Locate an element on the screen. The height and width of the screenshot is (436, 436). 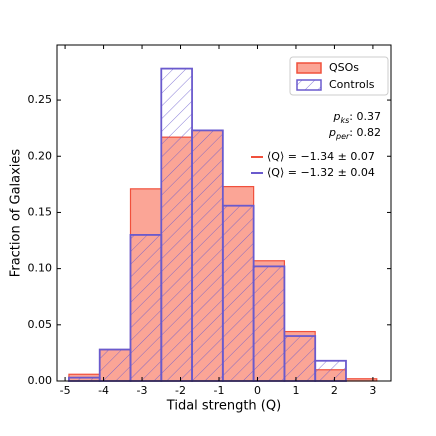
stat-annotation: pper: 0.82 is located at coordinates (354, 133).